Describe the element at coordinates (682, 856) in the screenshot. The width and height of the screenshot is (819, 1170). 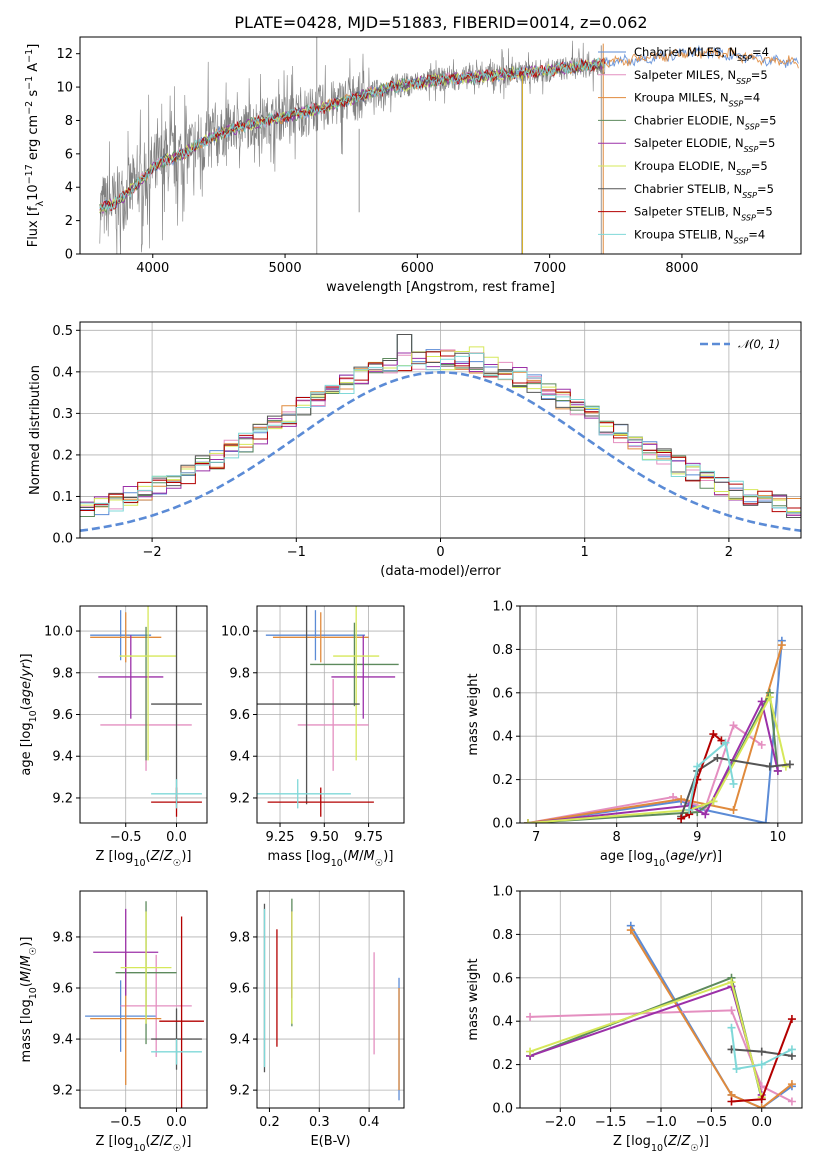
I see `x-axis-label-part: age` at that location.